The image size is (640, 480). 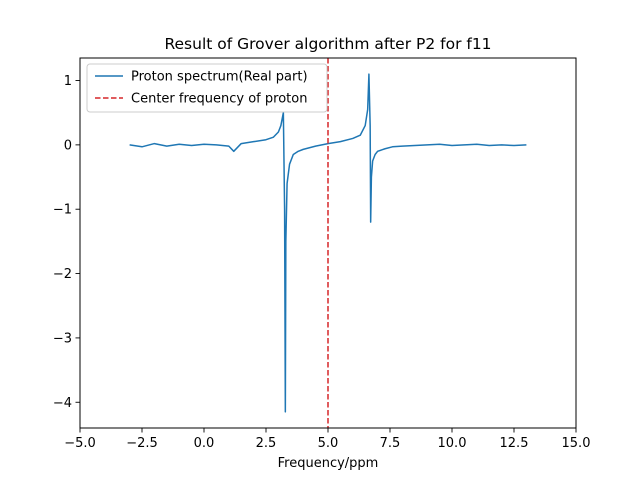 What do you see at coordinates (328, 463) in the screenshot?
I see `x-axis-label: Frequency/ppm` at bounding box center [328, 463].